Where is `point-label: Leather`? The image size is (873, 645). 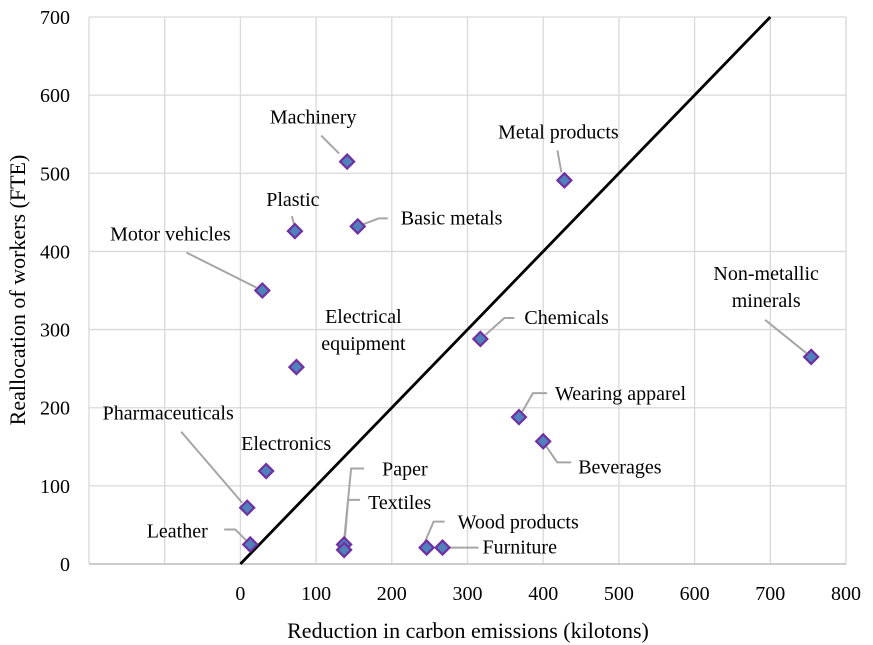
point-label: Leather is located at coordinates (177, 531).